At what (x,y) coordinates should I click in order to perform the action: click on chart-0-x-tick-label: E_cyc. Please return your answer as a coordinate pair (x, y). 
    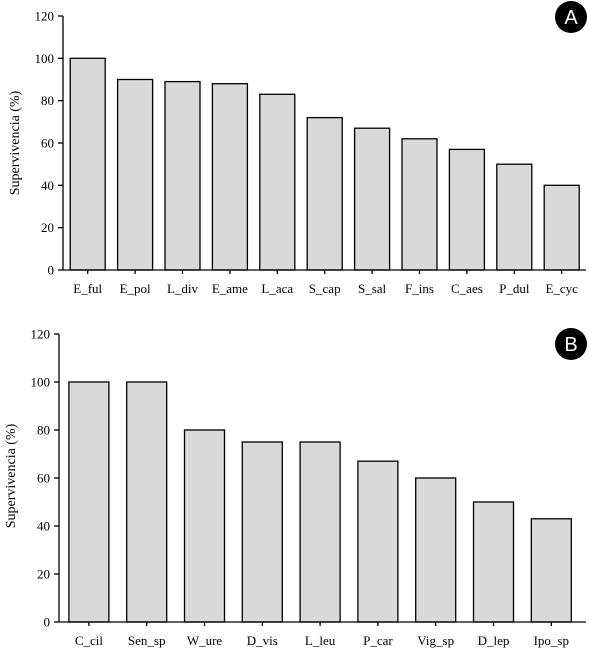
    Looking at the image, I should click on (561, 288).